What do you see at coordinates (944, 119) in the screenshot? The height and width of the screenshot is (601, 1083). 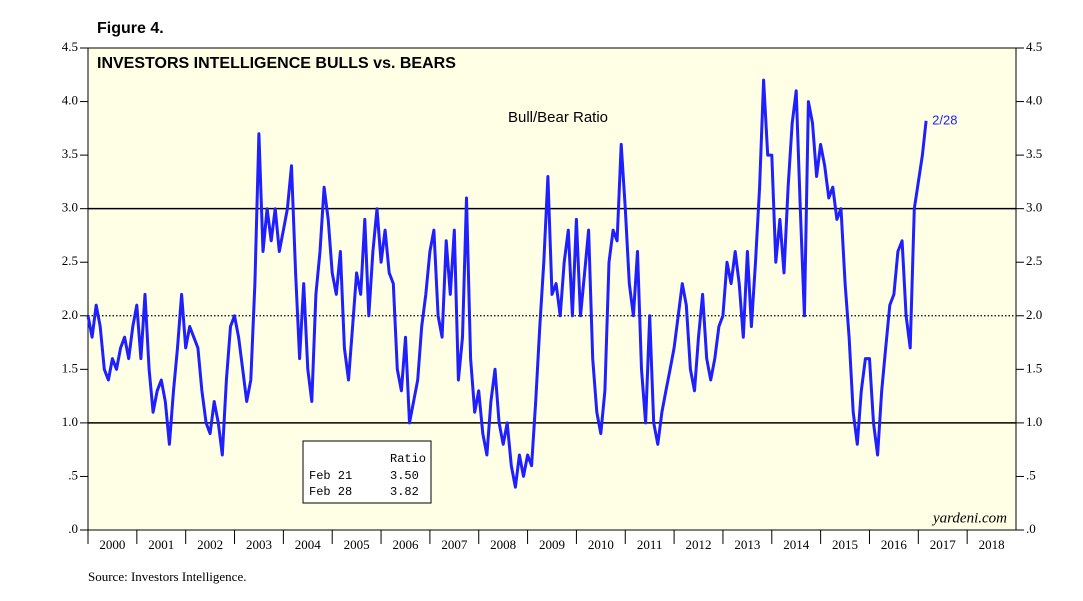 I see `end-label: 2/28` at bounding box center [944, 119].